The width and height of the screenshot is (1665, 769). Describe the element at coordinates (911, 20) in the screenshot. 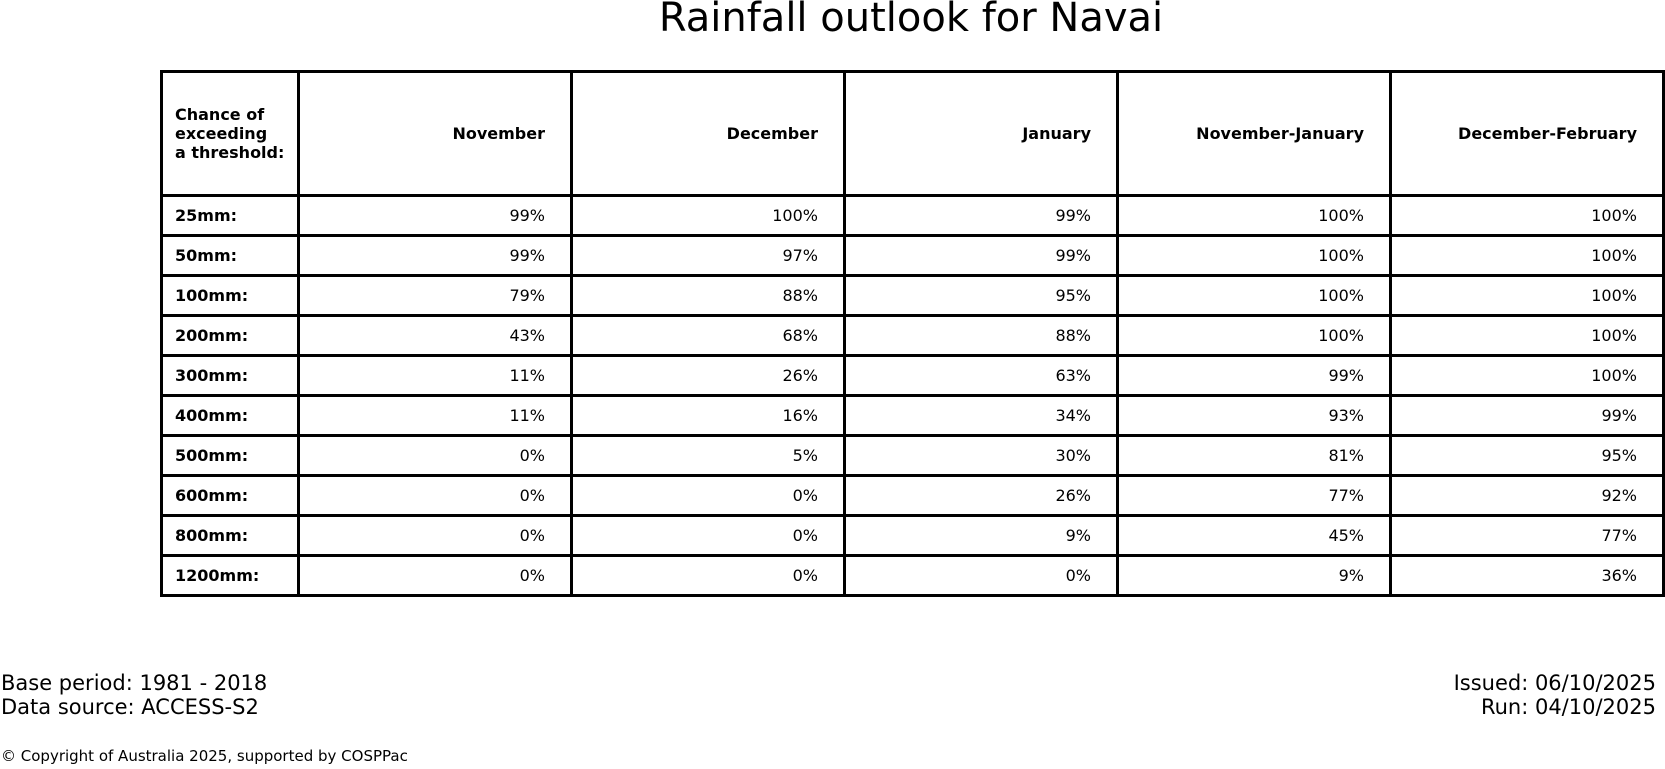

I see `page-title: Rainfall outlook for Navai` at that location.